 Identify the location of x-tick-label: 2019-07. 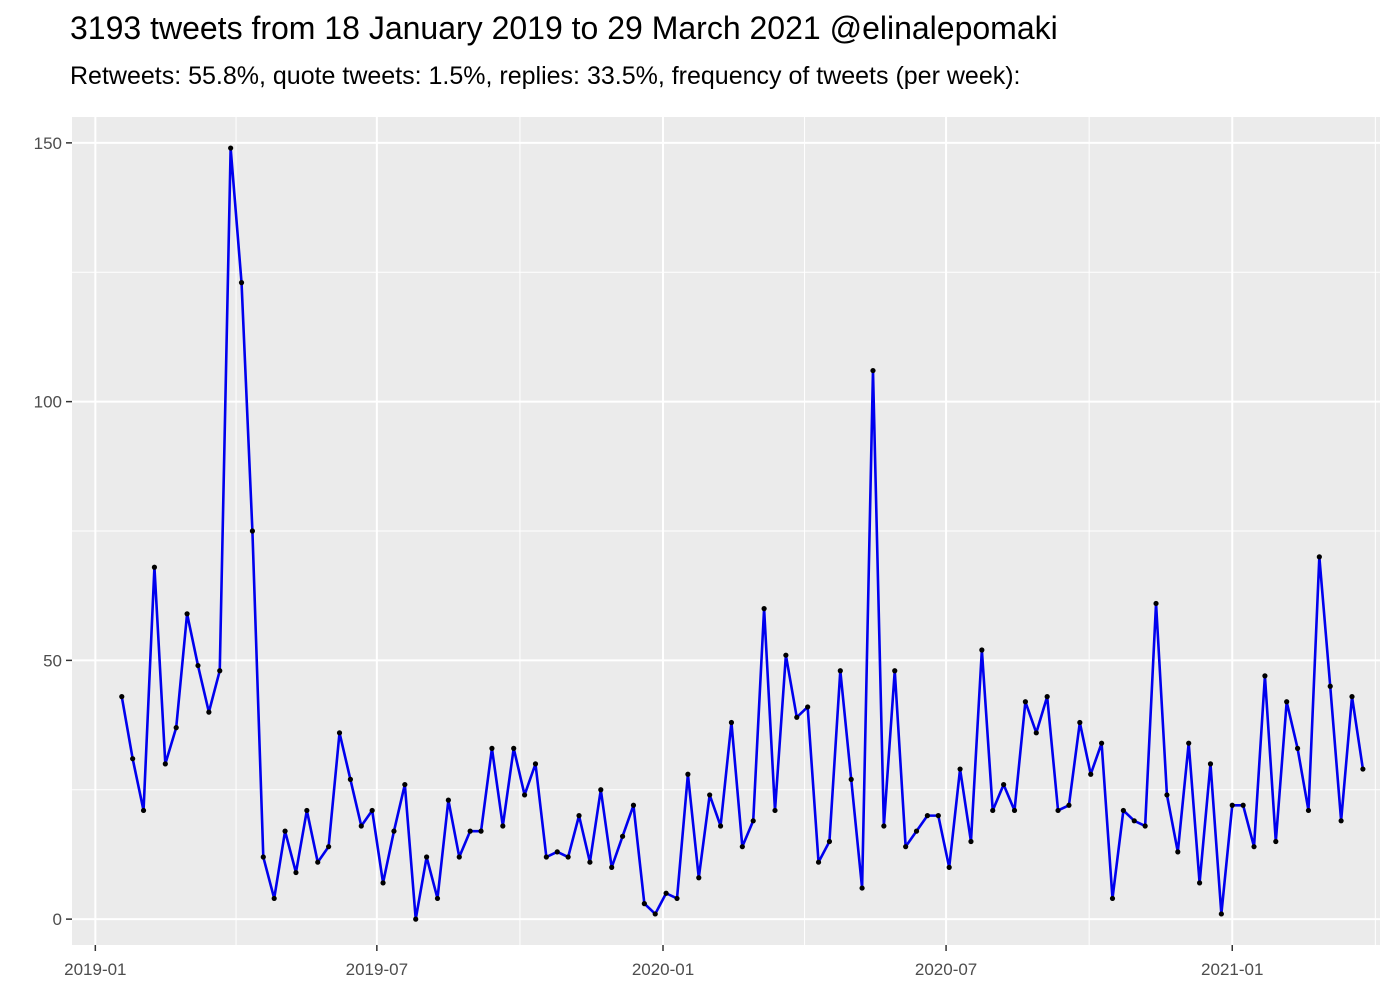
(377, 969).